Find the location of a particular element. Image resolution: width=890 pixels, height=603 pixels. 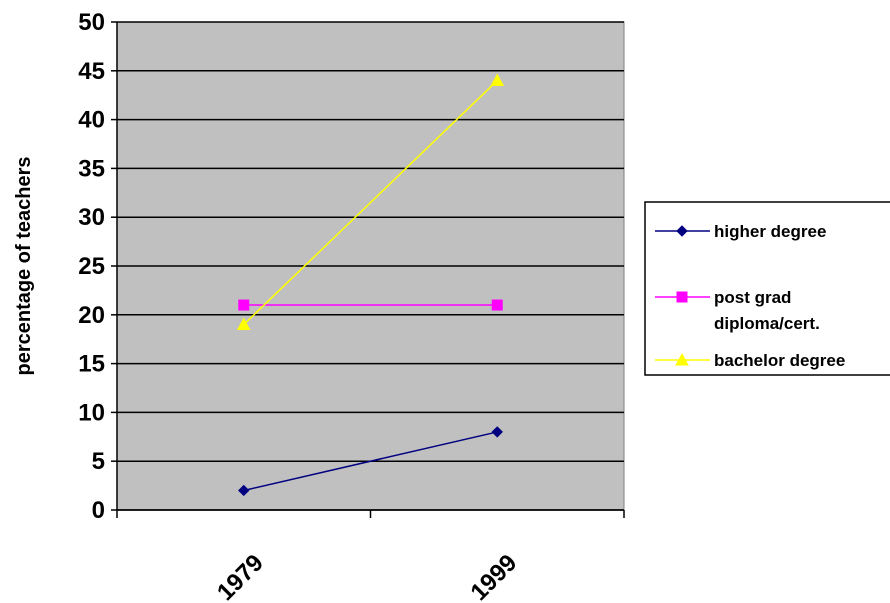

y-tick-label: 40 is located at coordinates (91, 120).